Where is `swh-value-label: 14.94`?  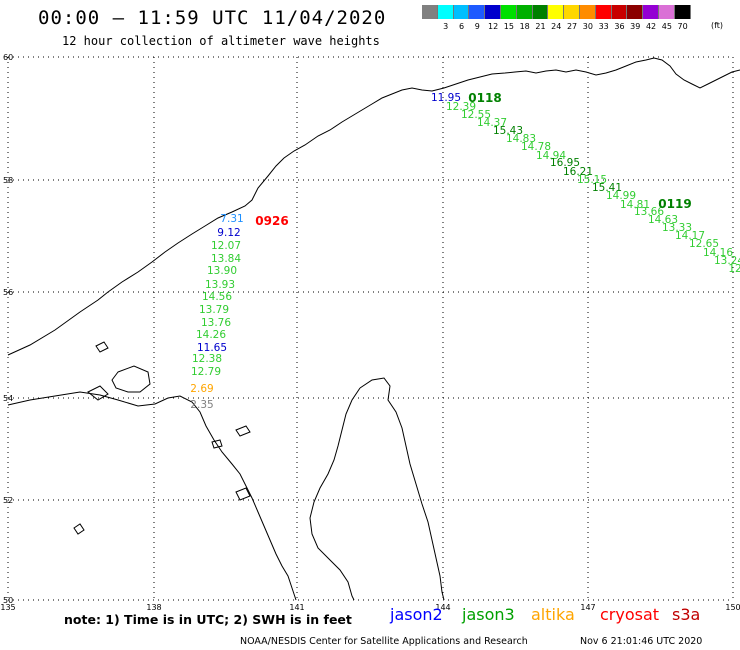
swh-value-label: 14.94 is located at coordinates (551, 156).